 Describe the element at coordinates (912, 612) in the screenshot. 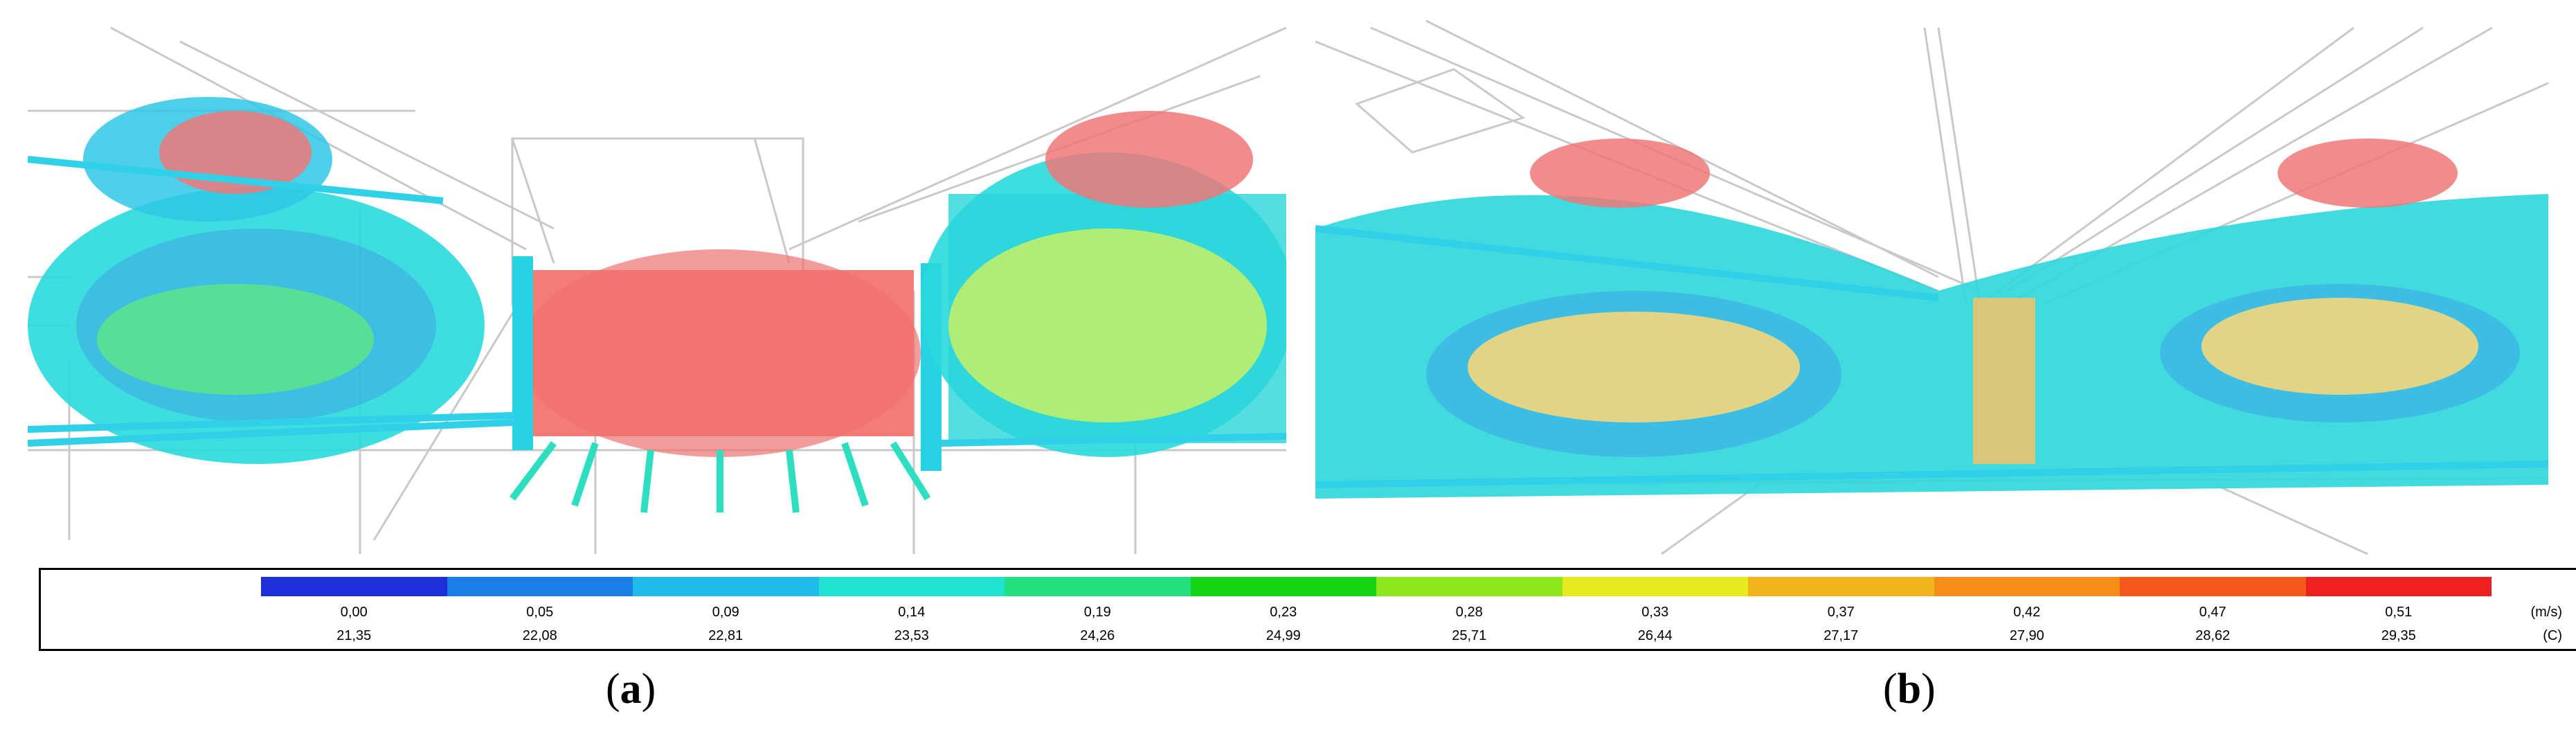

I see `legend-speed-value: 0,14` at that location.